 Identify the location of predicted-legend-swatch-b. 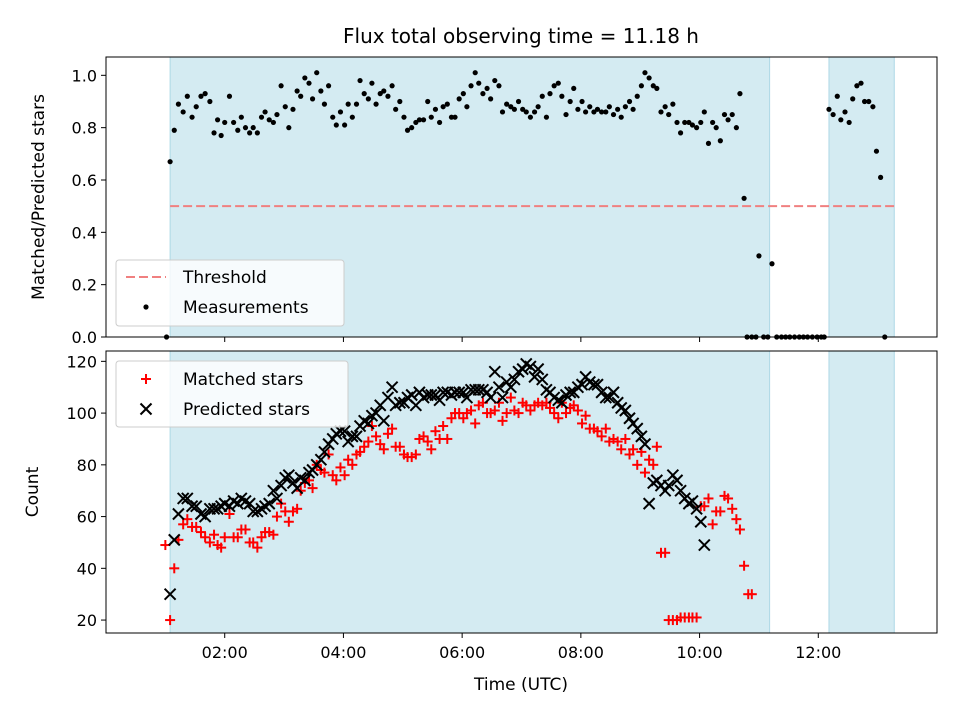
(146, 409).